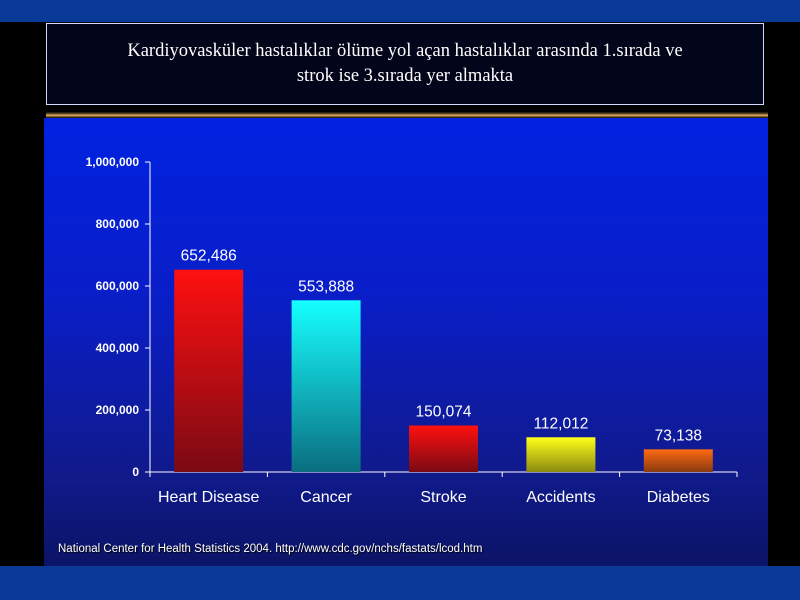 The image size is (800, 600). What do you see at coordinates (400, 11) in the screenshot?
I see `top-band` at bounding box center [400, 11].